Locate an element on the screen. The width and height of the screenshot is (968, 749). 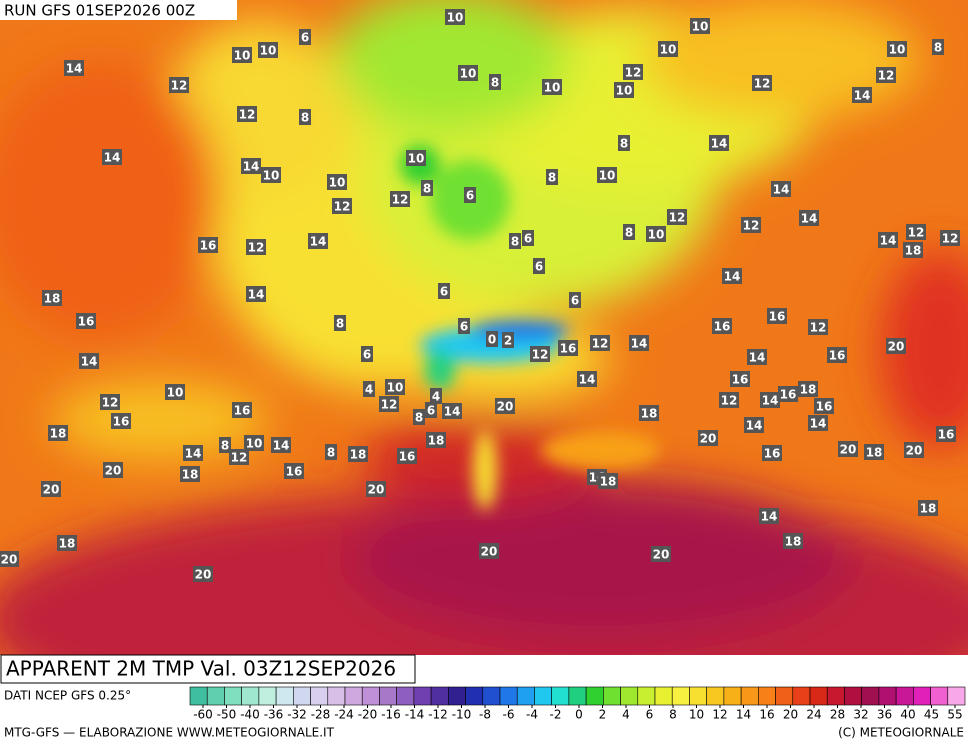
tick-label: -28 is located at coordinates (321, 715).